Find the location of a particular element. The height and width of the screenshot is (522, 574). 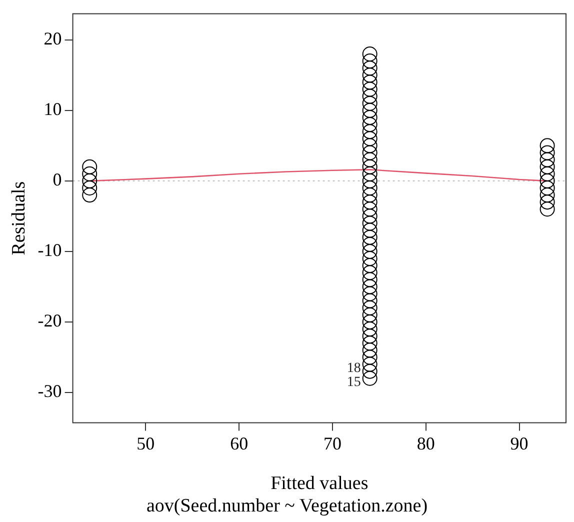

y-tick-label: -20 is located at coordinates (50, 320).